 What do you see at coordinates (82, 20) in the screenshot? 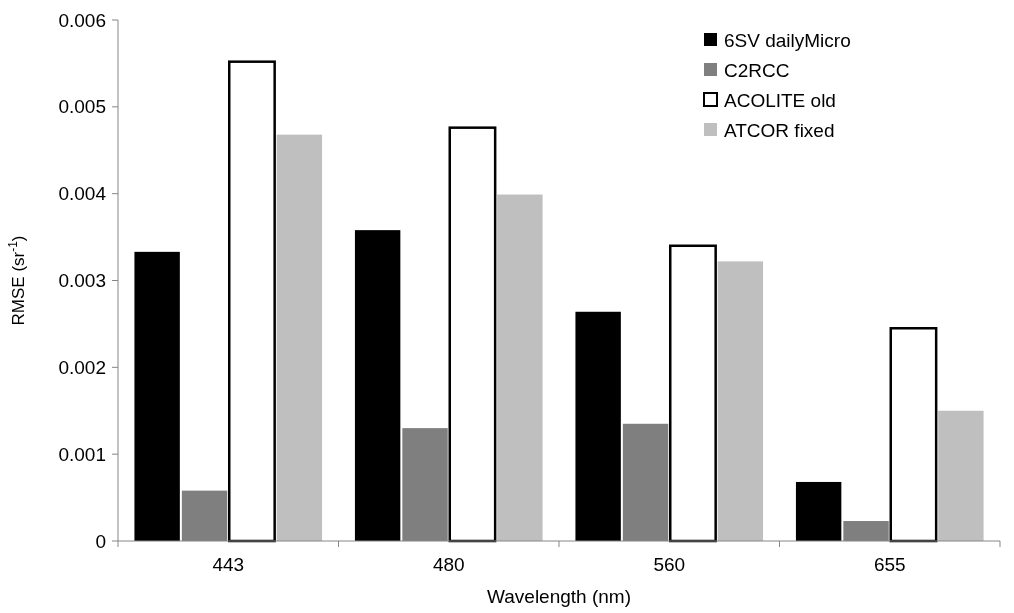
I see `y-tick-label: 0.006` at bounding box center [82, 20].